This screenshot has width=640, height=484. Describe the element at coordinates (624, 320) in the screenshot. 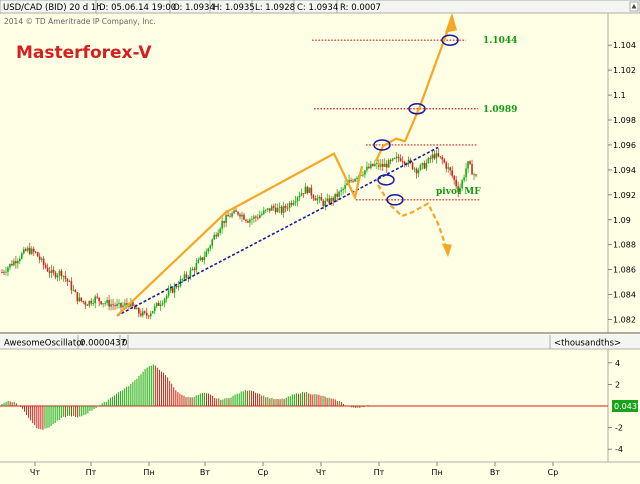

I see `price-tick-label: 1.082` at that location.